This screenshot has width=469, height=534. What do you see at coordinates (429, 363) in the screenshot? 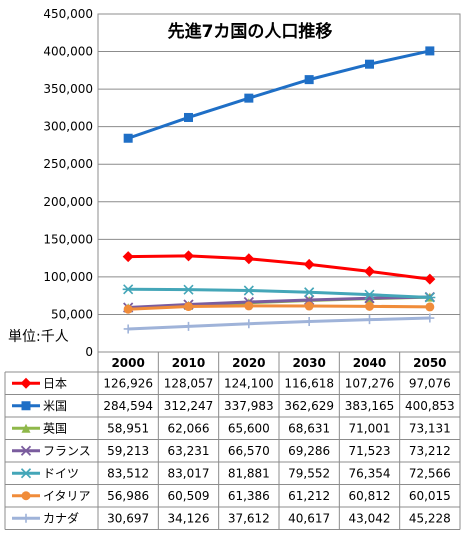
I see `x-tick-label: 2050` at bounding box center [429, 363].